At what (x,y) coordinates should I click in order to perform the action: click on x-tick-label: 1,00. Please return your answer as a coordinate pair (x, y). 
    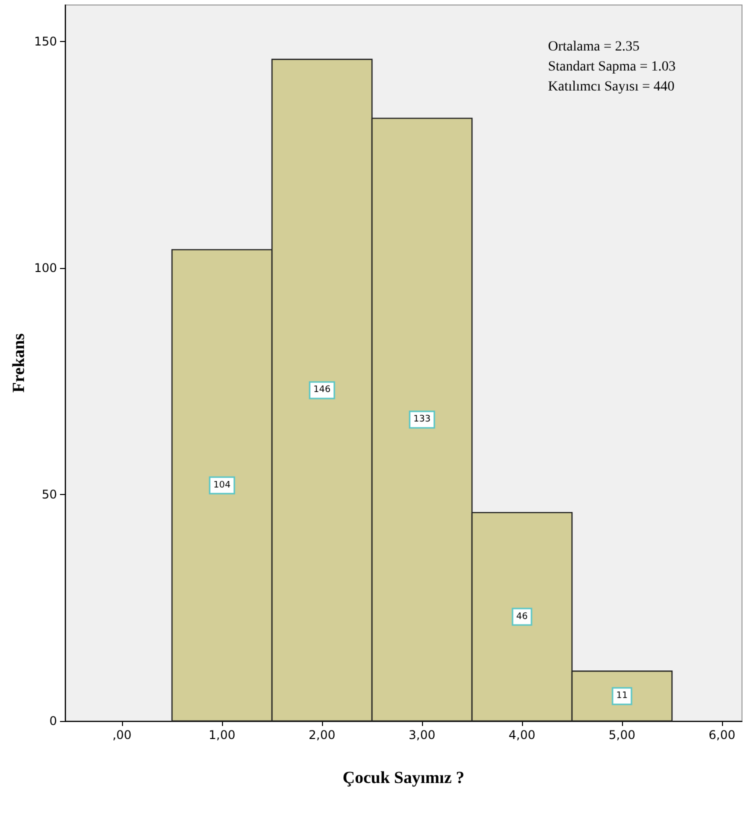
    Looking at the image, I should click on (222, 735).